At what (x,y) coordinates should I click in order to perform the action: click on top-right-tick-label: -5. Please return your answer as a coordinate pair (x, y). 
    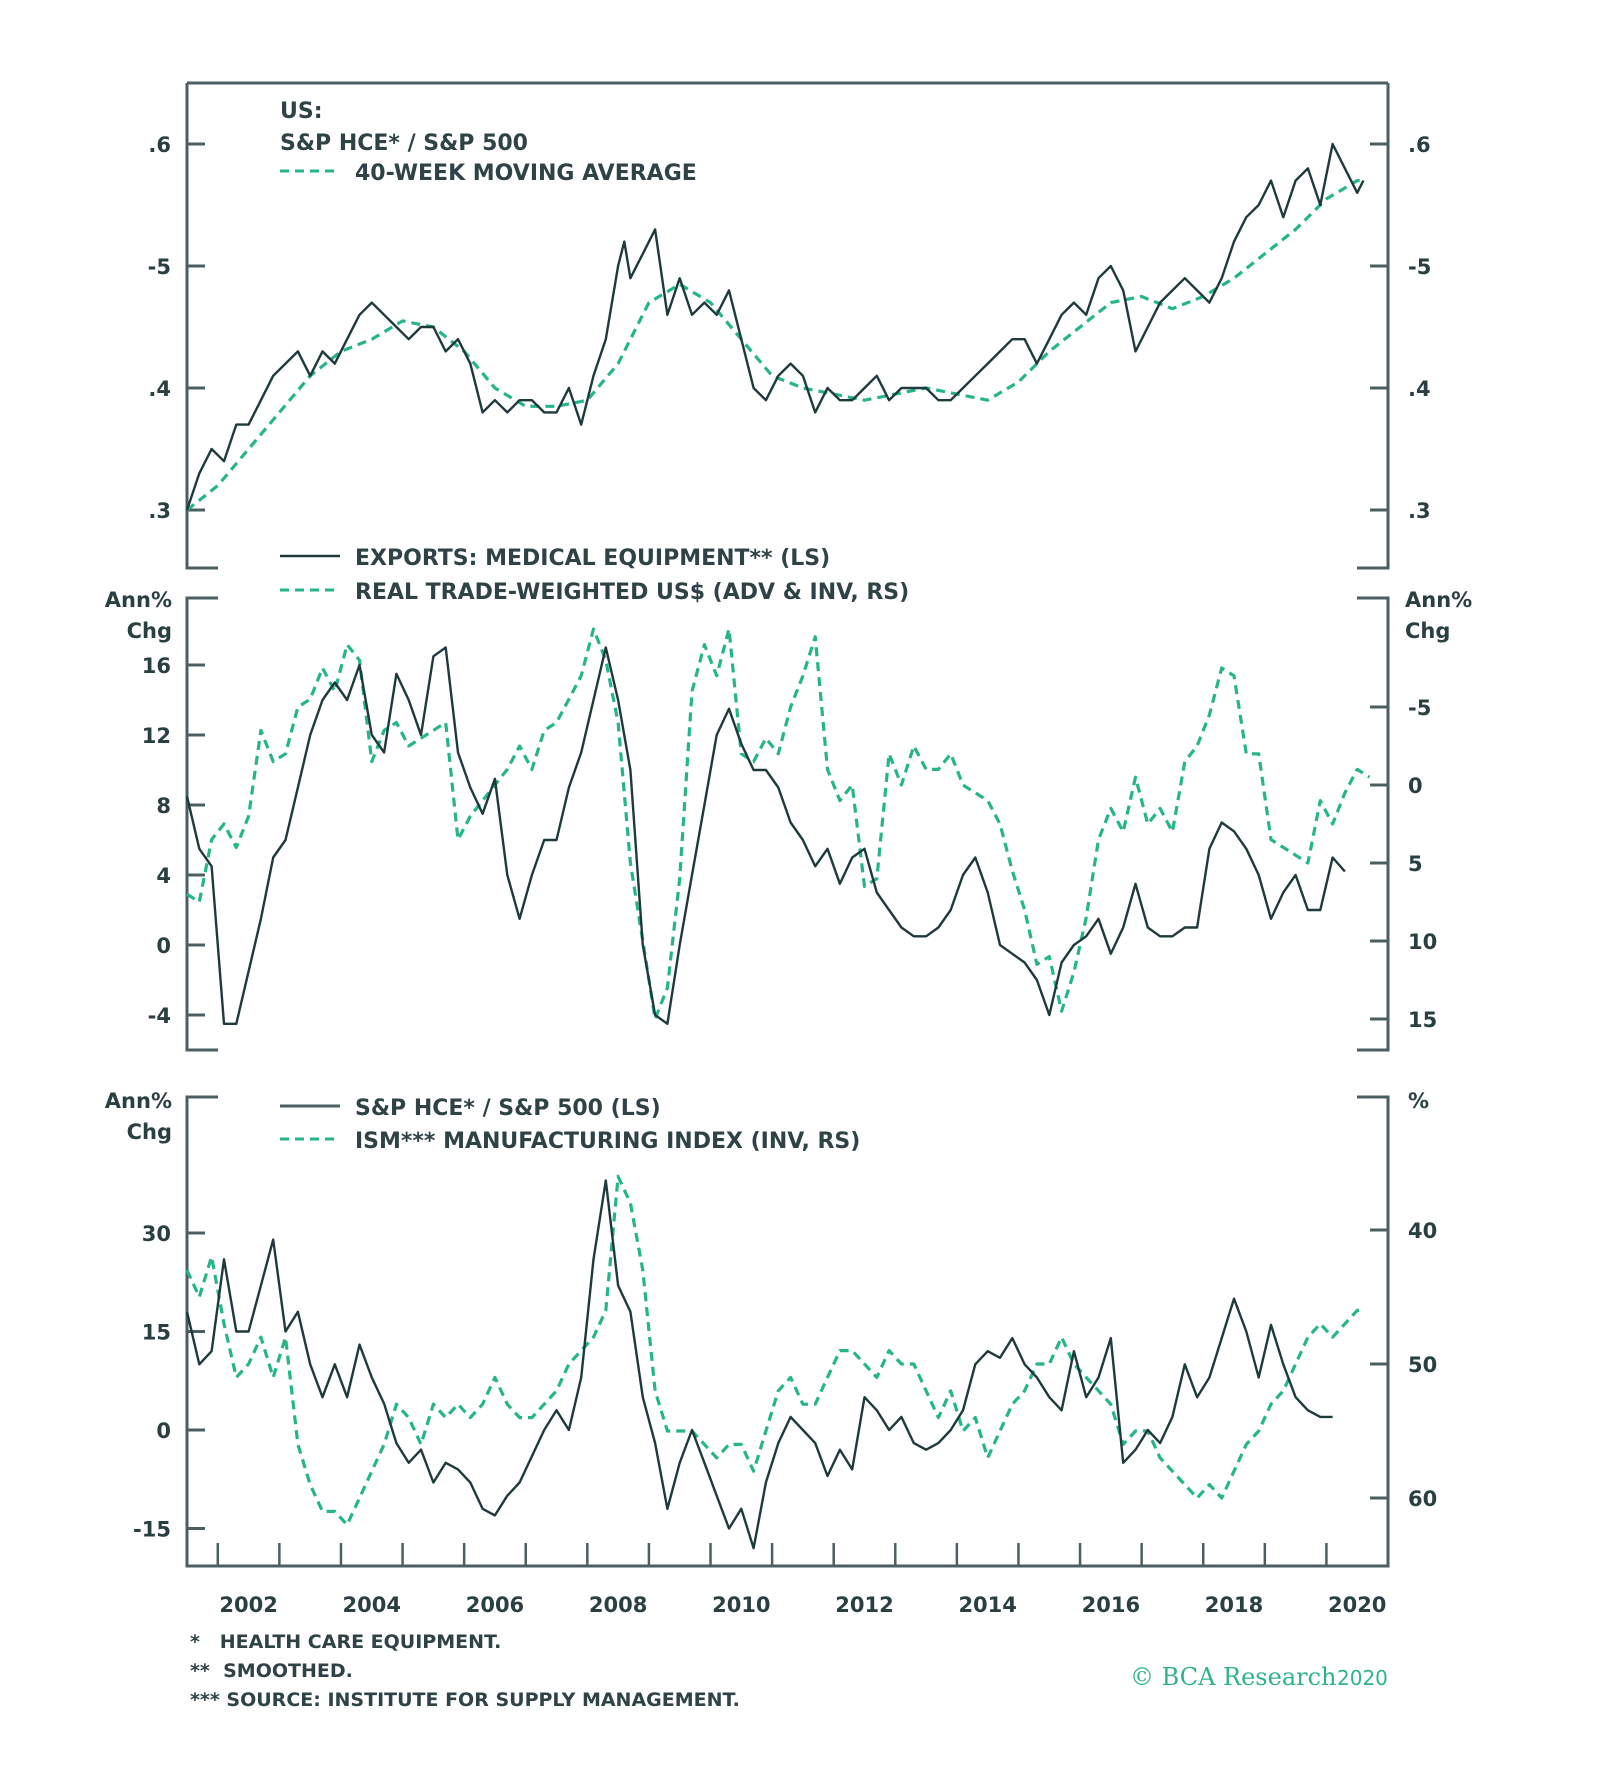
    Looking at the image, I should click on (1419, 267).